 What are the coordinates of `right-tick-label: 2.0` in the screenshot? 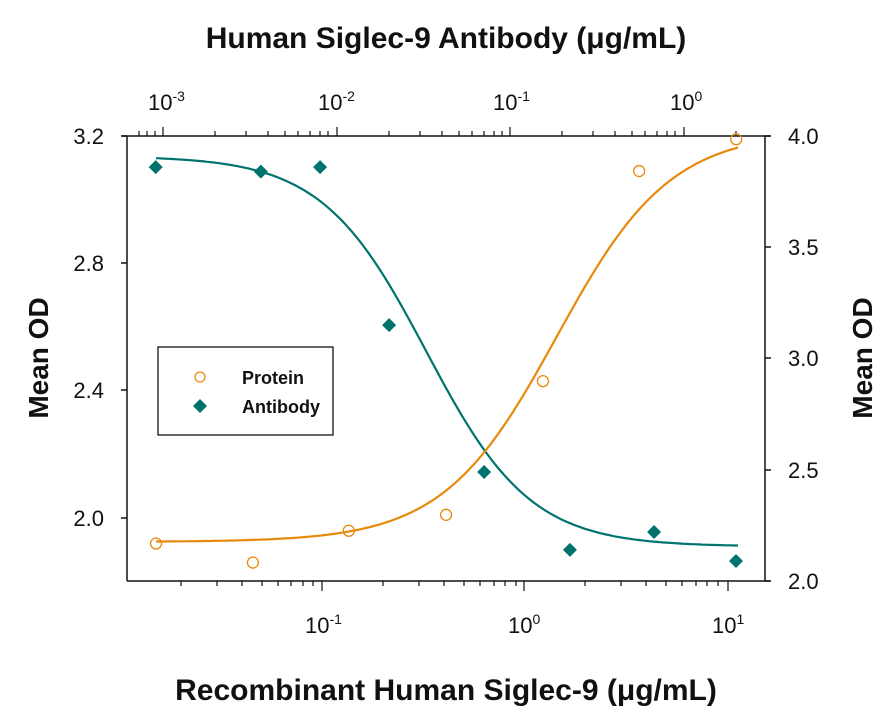 It's located at (803, 581).